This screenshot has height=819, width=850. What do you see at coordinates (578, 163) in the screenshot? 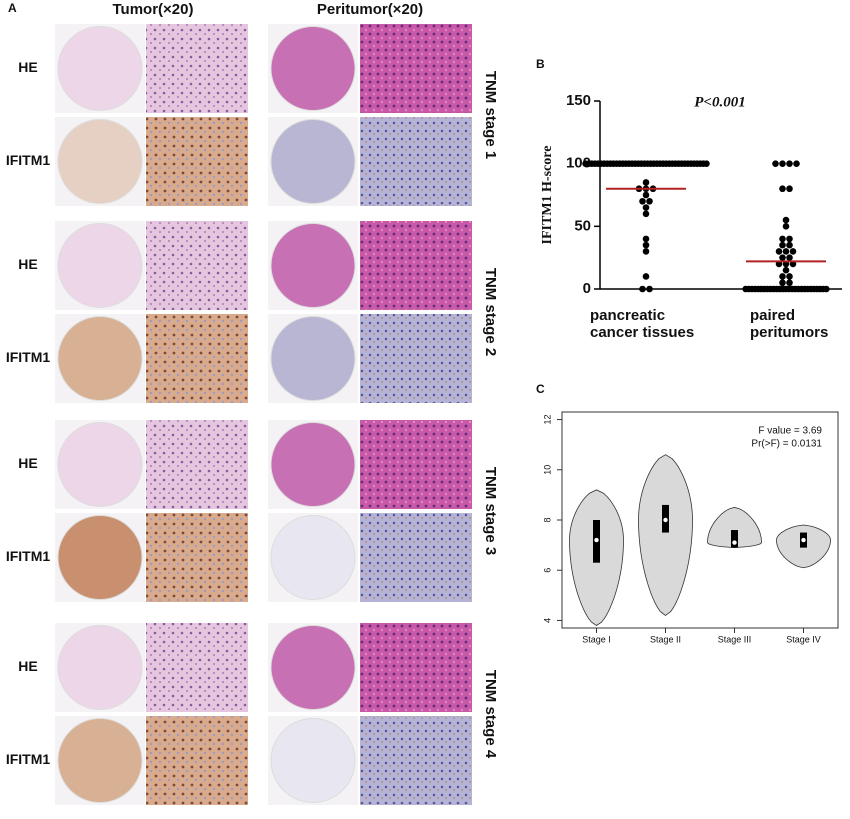
I see `y-tick-label: 100` at bounding box center [578, 163].